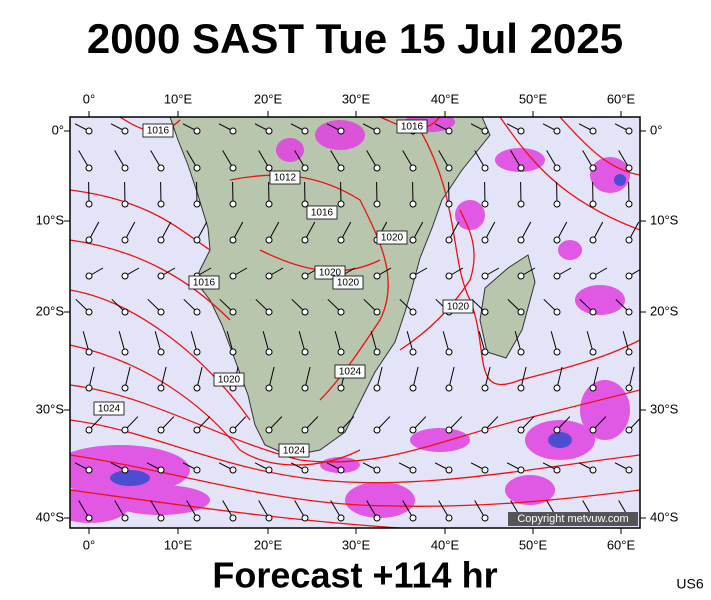 This screenshot has width=711, height=600. Describe the element at coordinates (572, 519) in the screenshot. I see `copyright: Copyright metvuw.com` at that location.